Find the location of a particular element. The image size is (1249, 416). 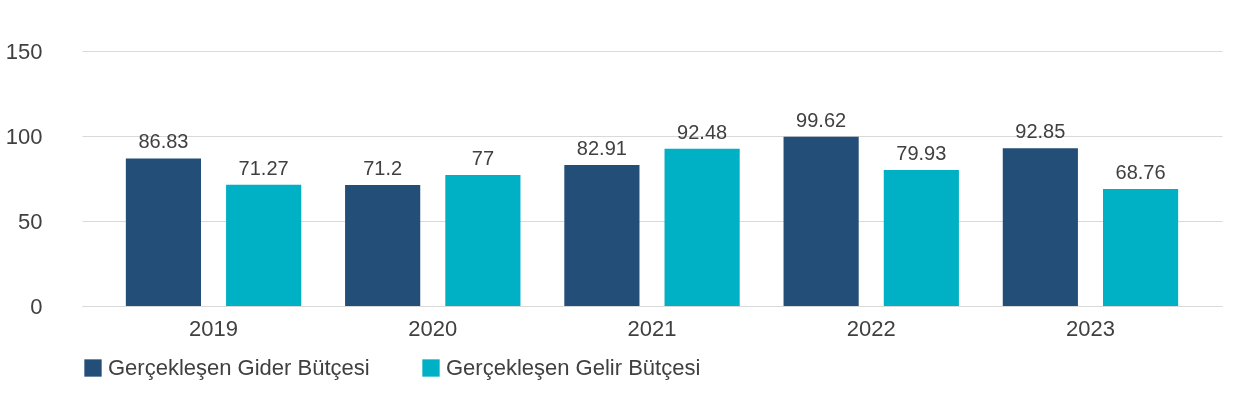

data-label: 79.93 is located at coordinates (921, 153).